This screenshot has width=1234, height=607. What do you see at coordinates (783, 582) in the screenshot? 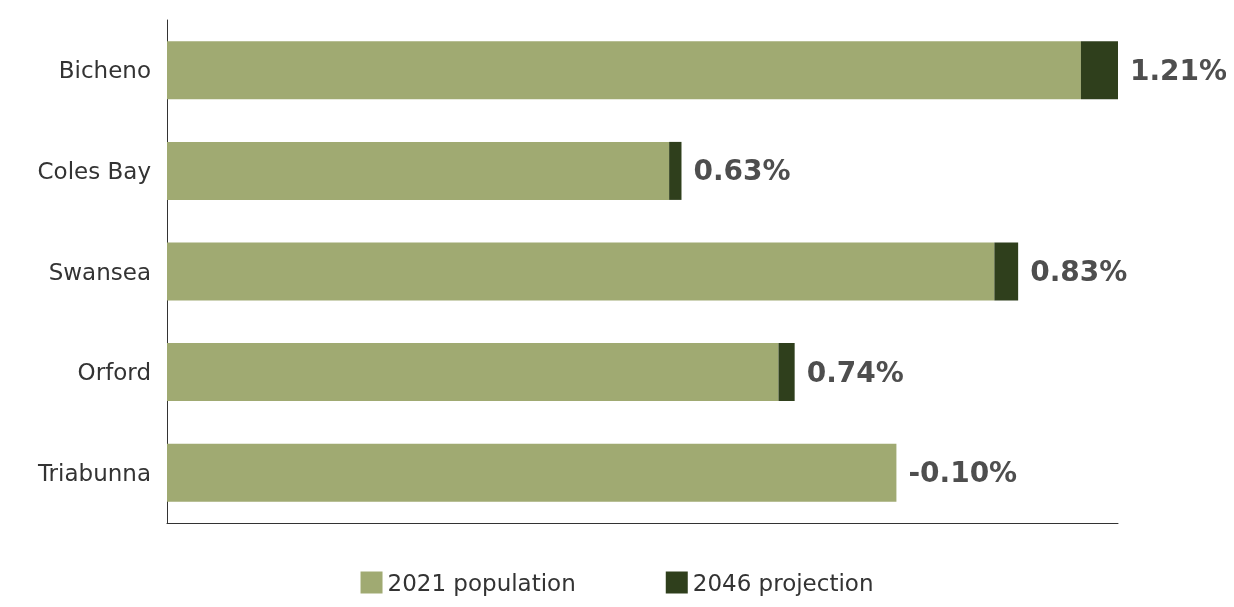
I see `legend-label: 2046 projection` at bounding box center [783, 582].